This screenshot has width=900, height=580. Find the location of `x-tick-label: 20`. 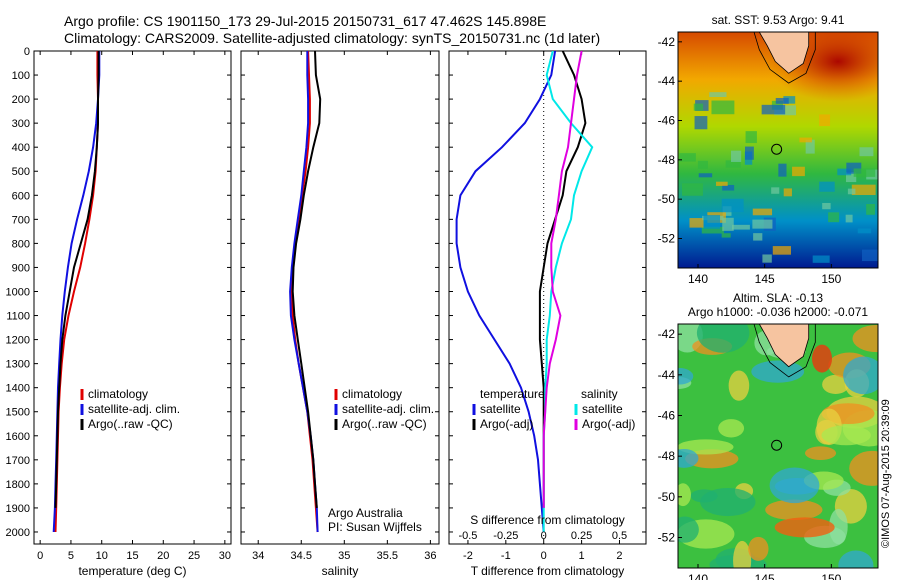

x-tick-label: 20 is located at coordinates (163, 556).